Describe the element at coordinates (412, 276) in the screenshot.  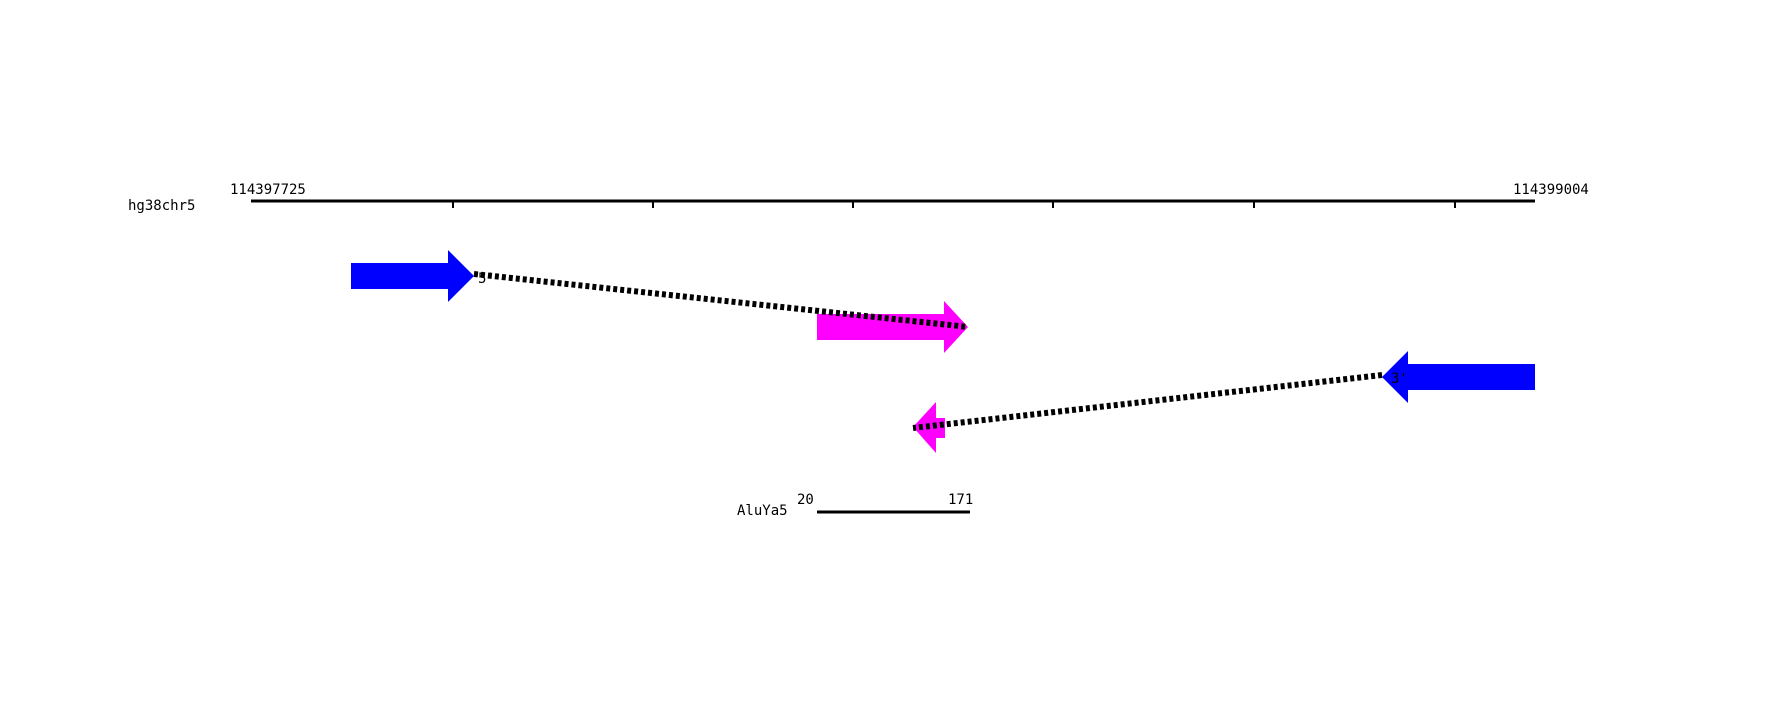
I see `genomic-arrow-forward` at that location.